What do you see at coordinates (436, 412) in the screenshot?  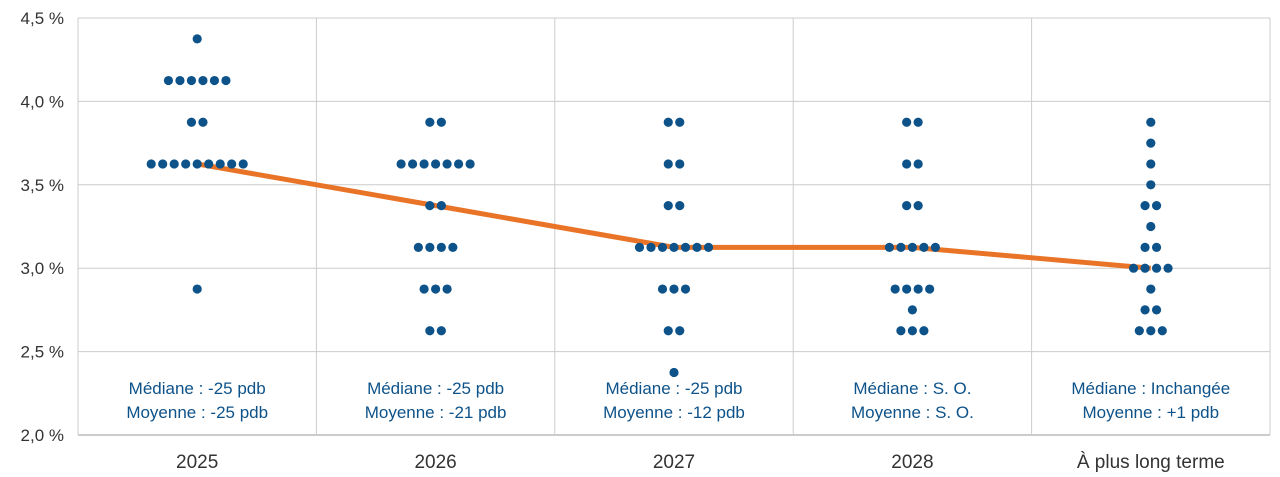 I see `mean-annotation: Moyenne : -21 pdb` at bounding box center [436, 412].